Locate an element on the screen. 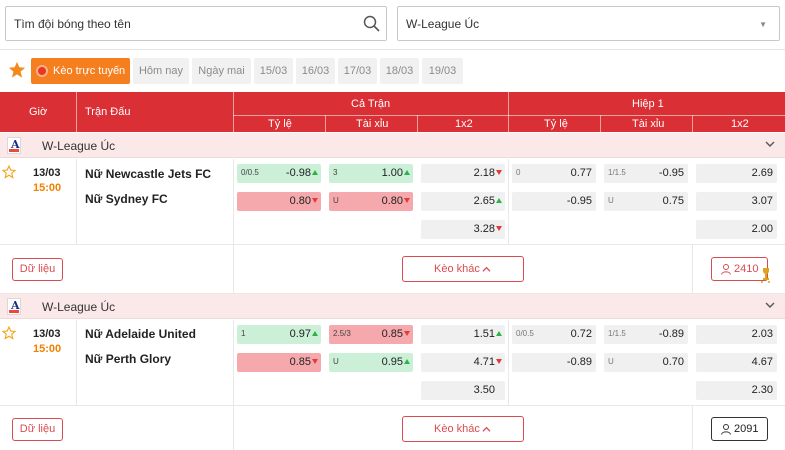 Image resolution: width=785 pixels, height=450 pixels. away-team: Nữ Perth Glory is located at coordinates (128, 359).